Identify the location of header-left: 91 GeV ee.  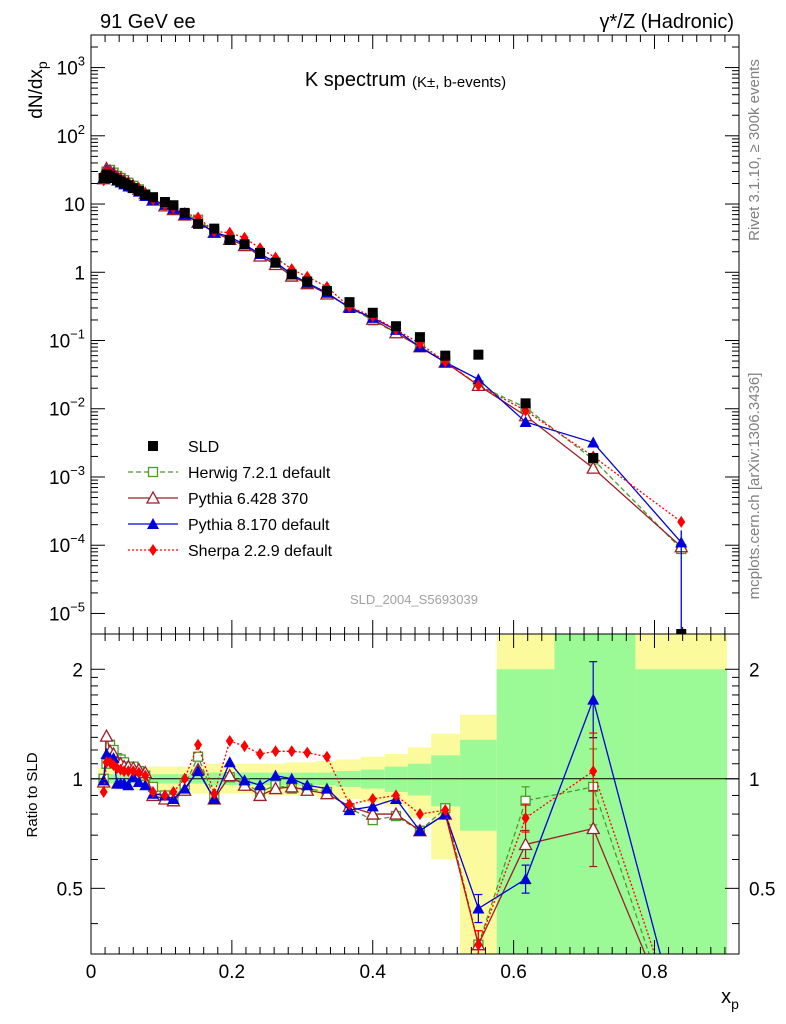
(148, 22).